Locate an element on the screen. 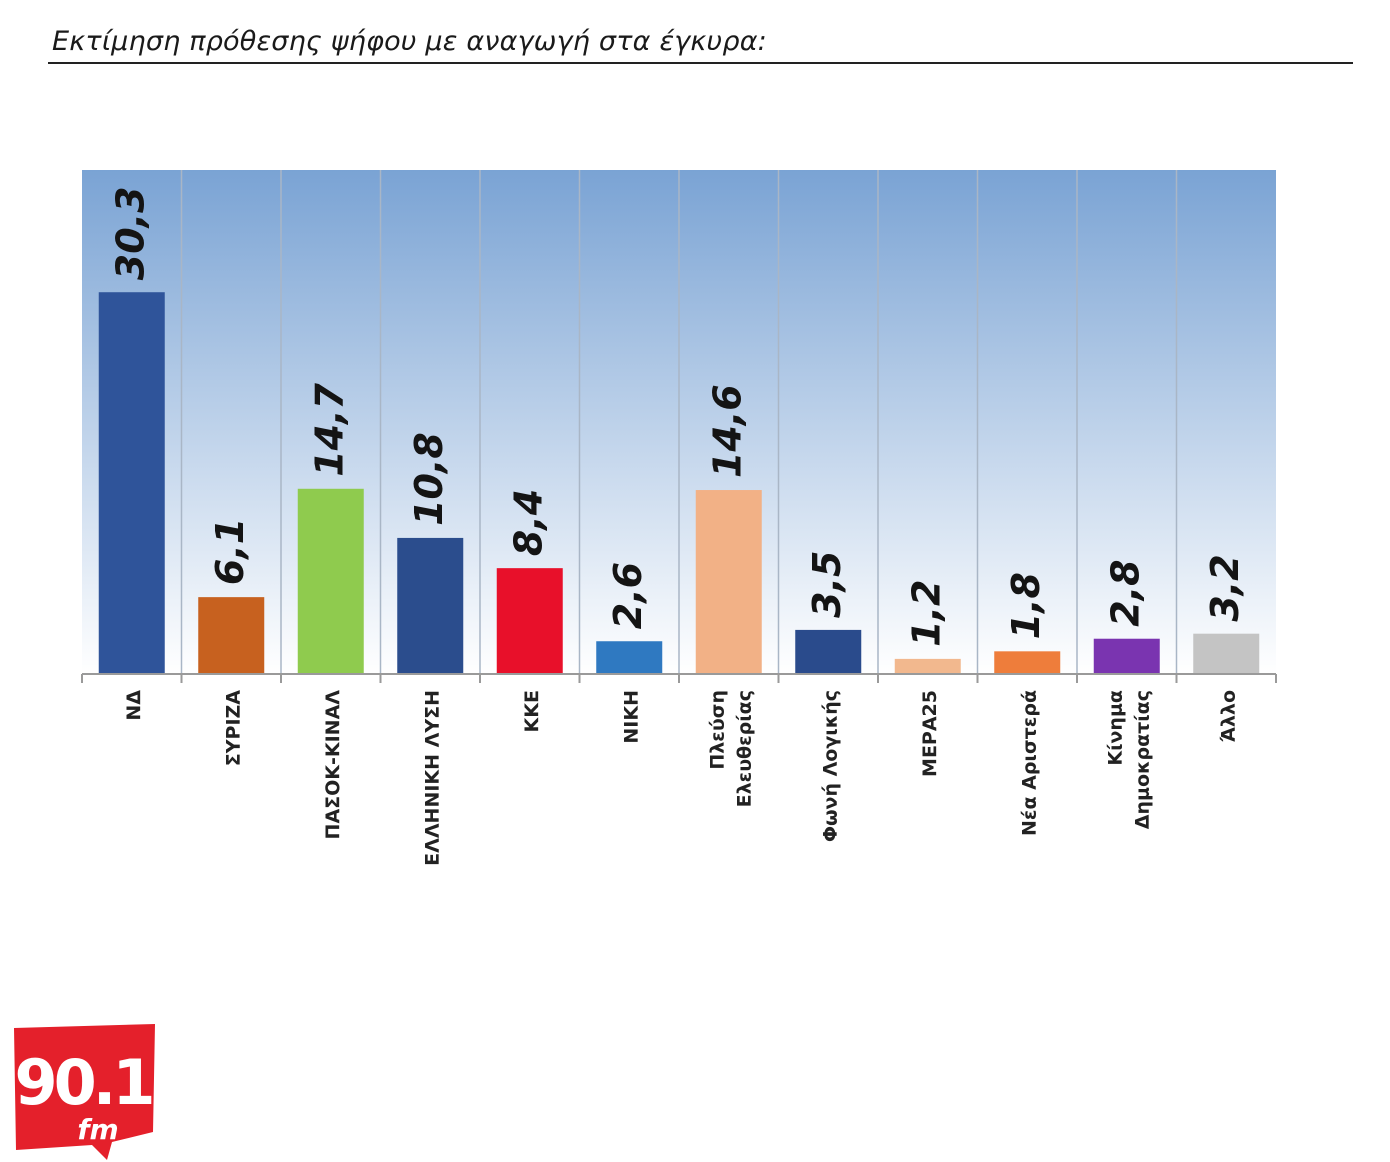 The image size is (1390, 1162). radio-90-1-fm-logo: 90.1 fm is located at coordinates (84, 1092).